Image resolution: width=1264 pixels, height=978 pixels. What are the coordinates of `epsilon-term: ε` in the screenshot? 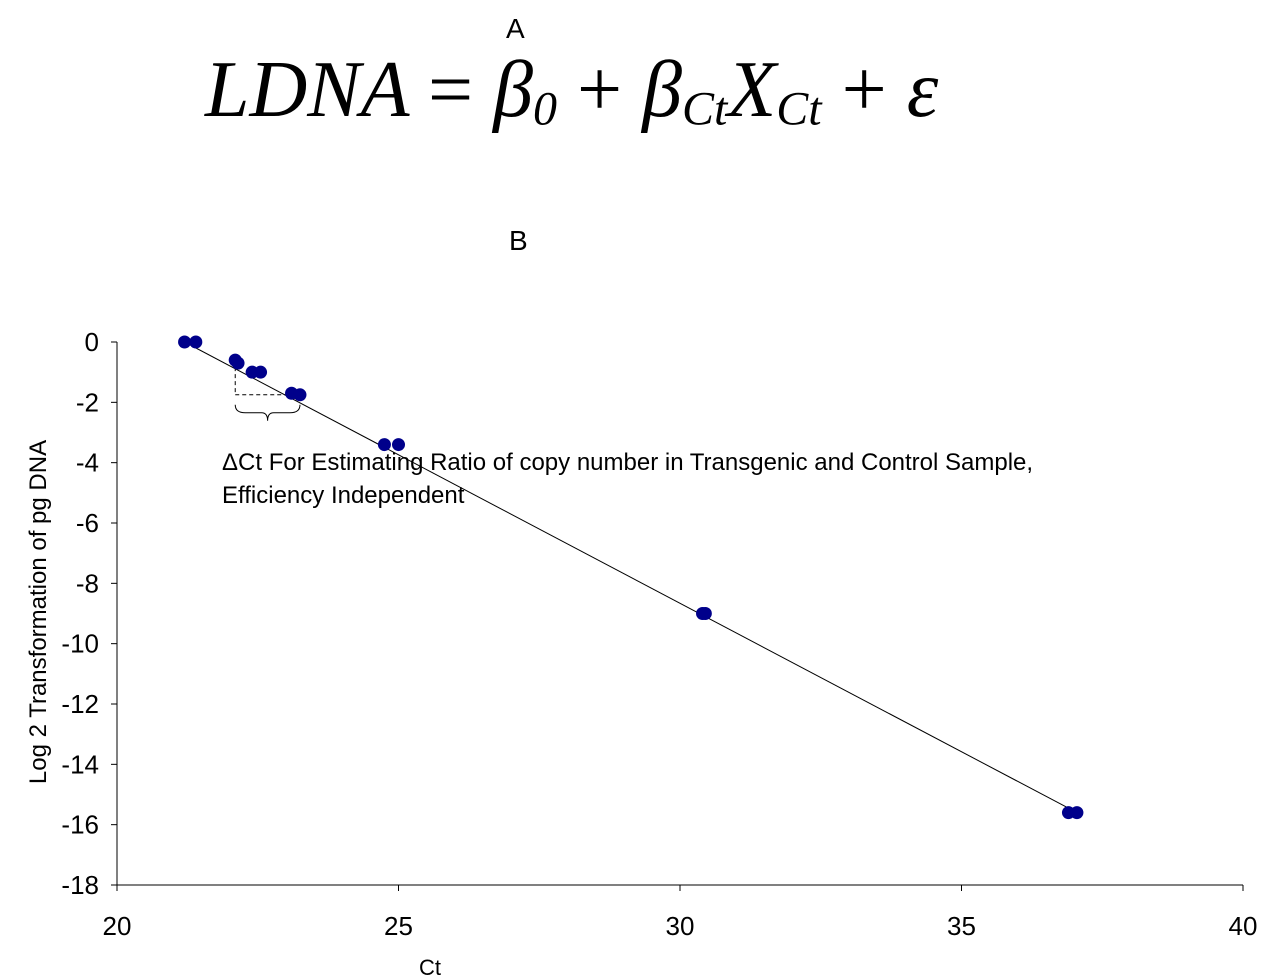 It's located at (922, 90).